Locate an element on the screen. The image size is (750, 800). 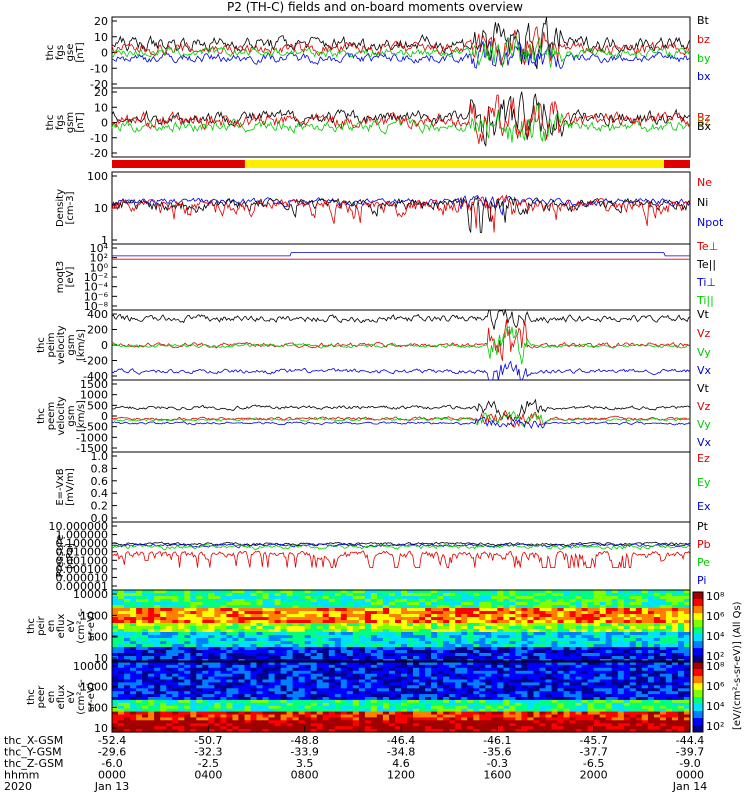
y-tick-label: -20 is located at coordinates (99, 153).